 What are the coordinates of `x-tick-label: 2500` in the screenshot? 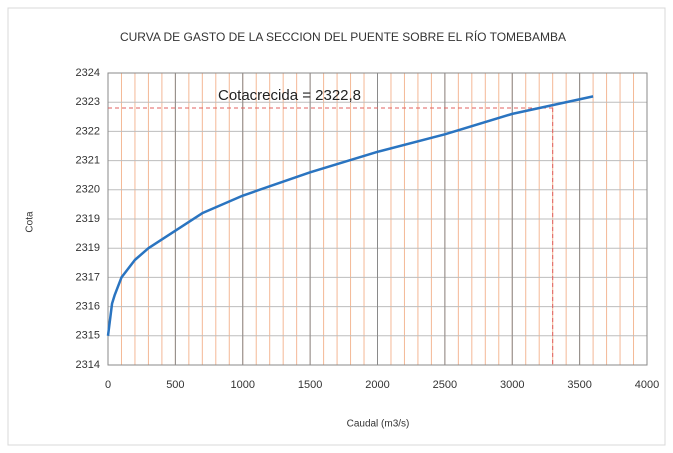 It's located at (445, 385).